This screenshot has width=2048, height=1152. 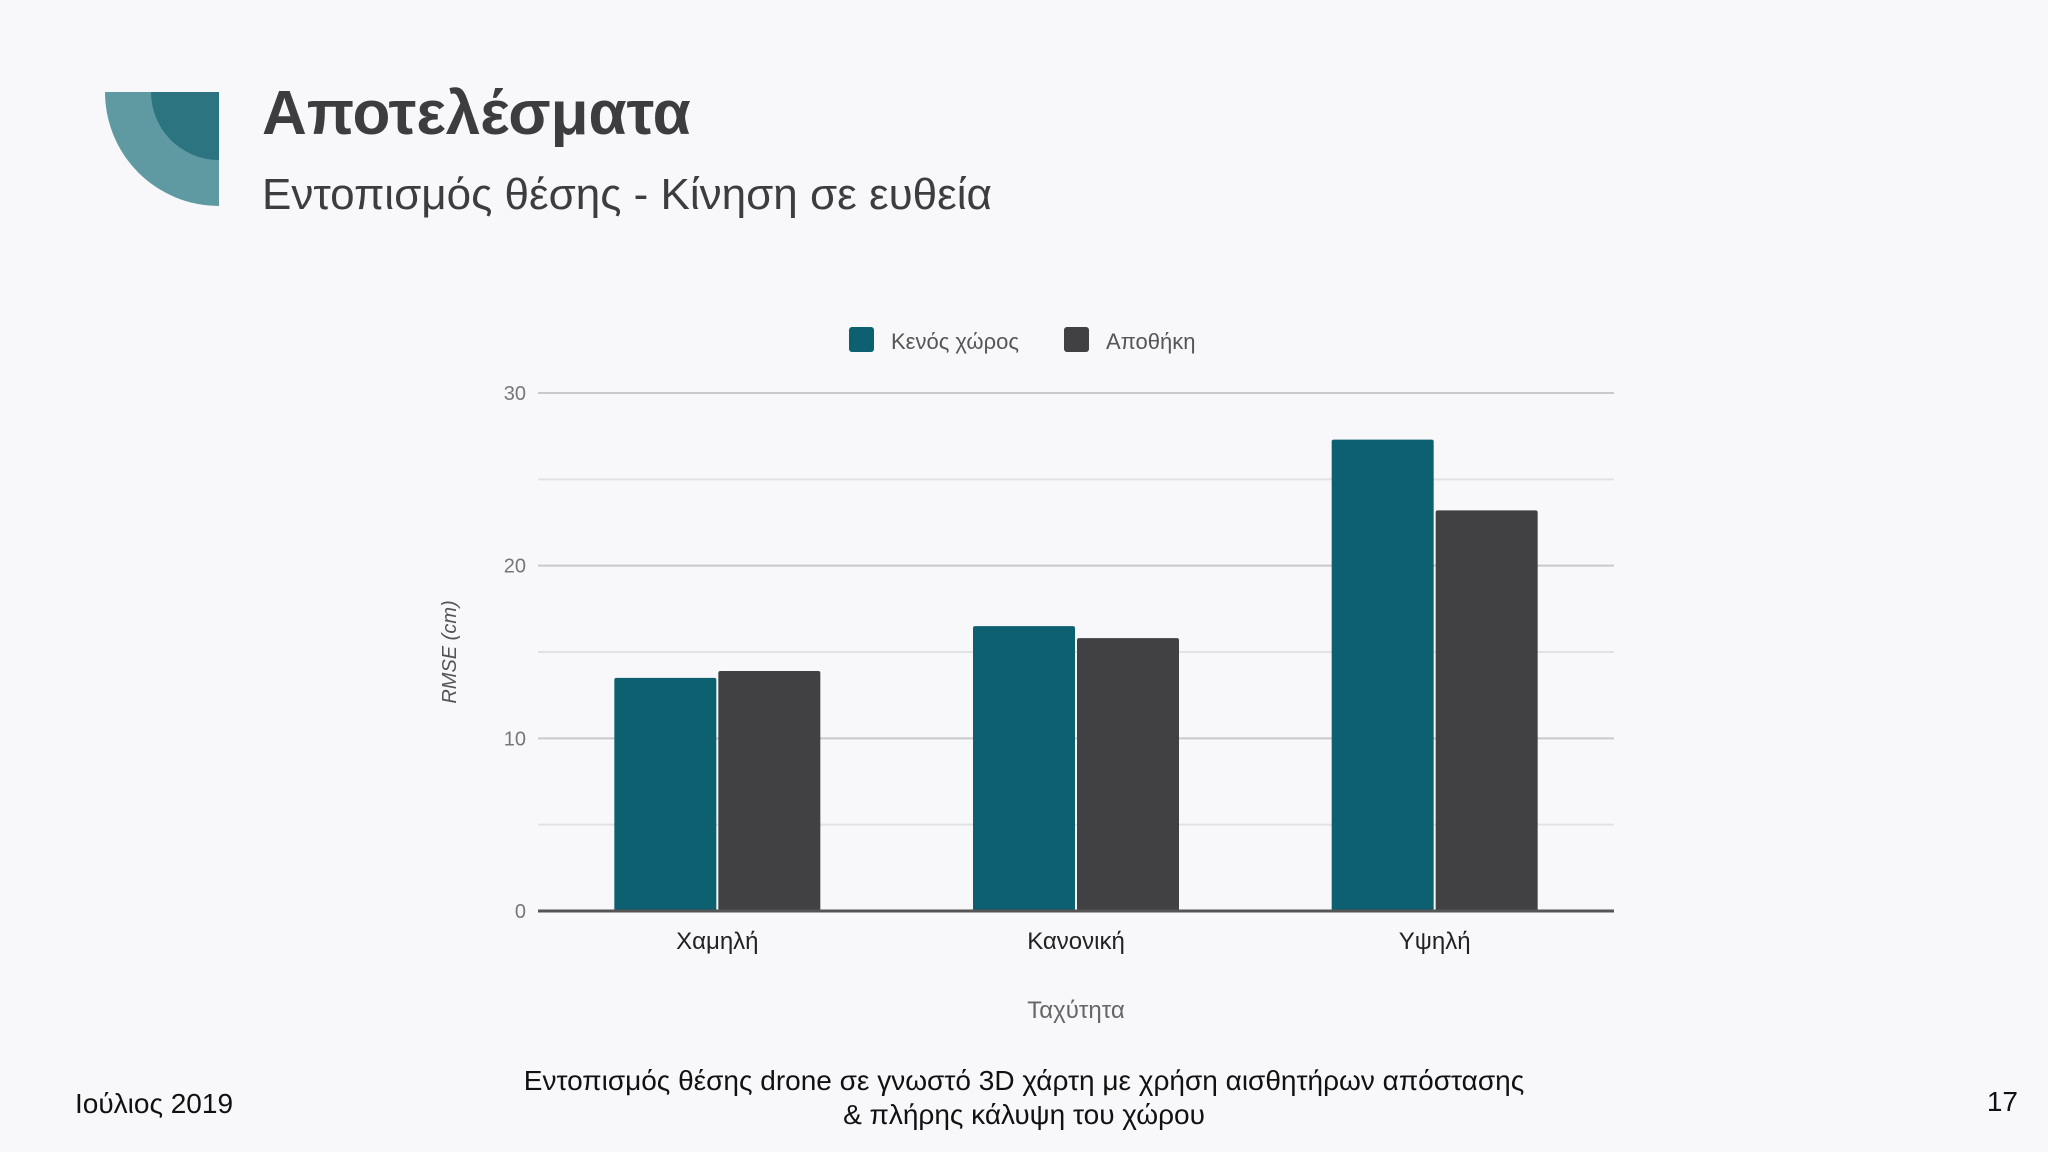 What do you see at coordinates (861, 339) in the screenshot?
I see `legend-swatch-kenos-xoros` at bounding box center [861, 339].